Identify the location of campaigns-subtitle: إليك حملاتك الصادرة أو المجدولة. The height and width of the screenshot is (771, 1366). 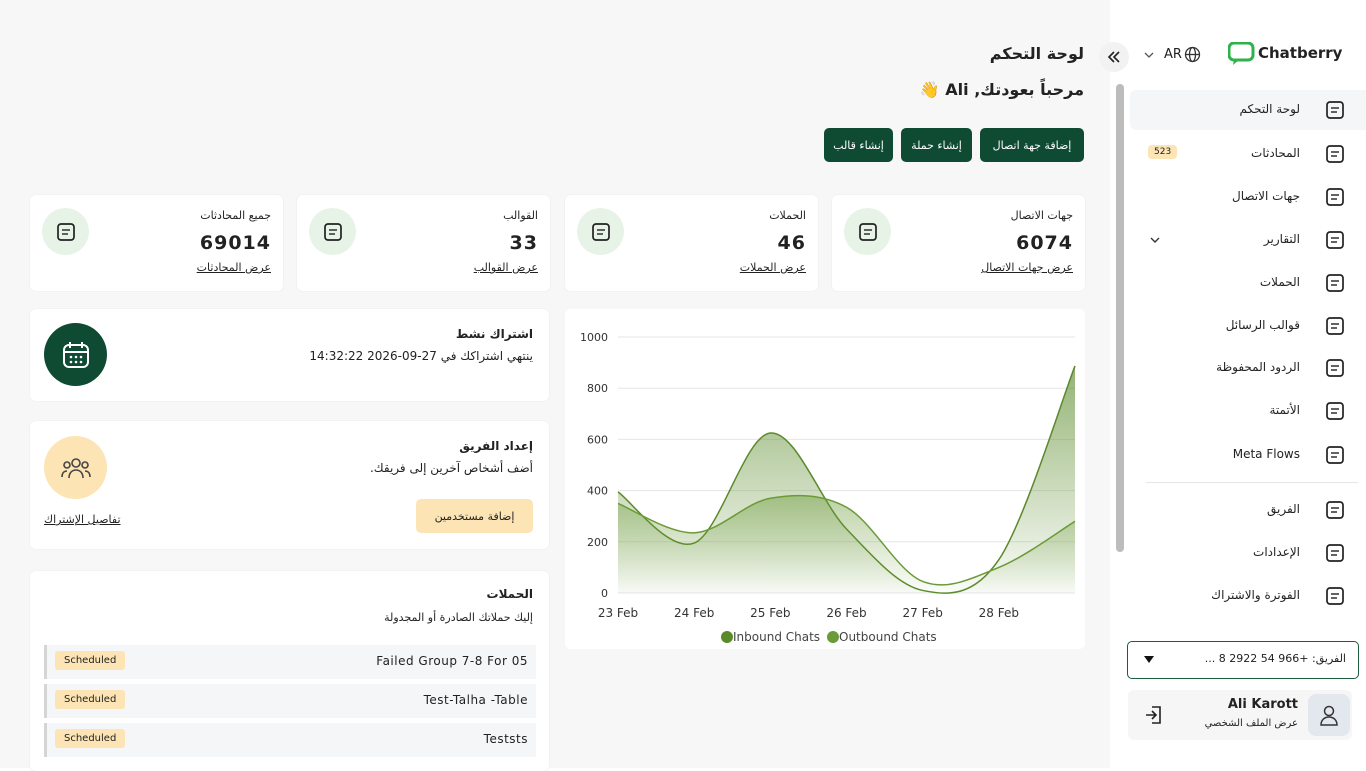
(458, 617).